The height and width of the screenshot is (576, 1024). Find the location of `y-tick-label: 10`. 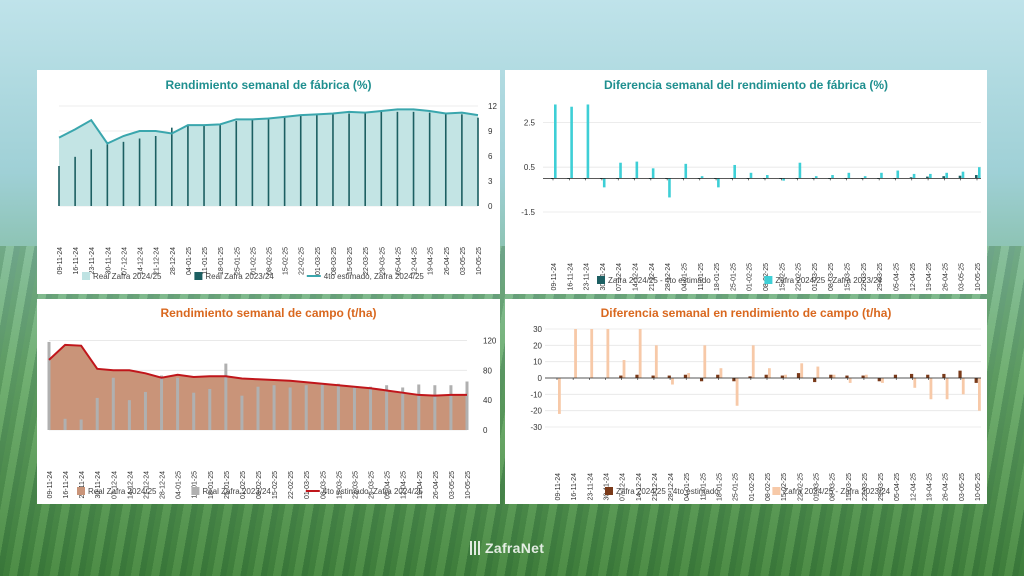

y-tick-label: 10 is located at coordinates (537, 362).